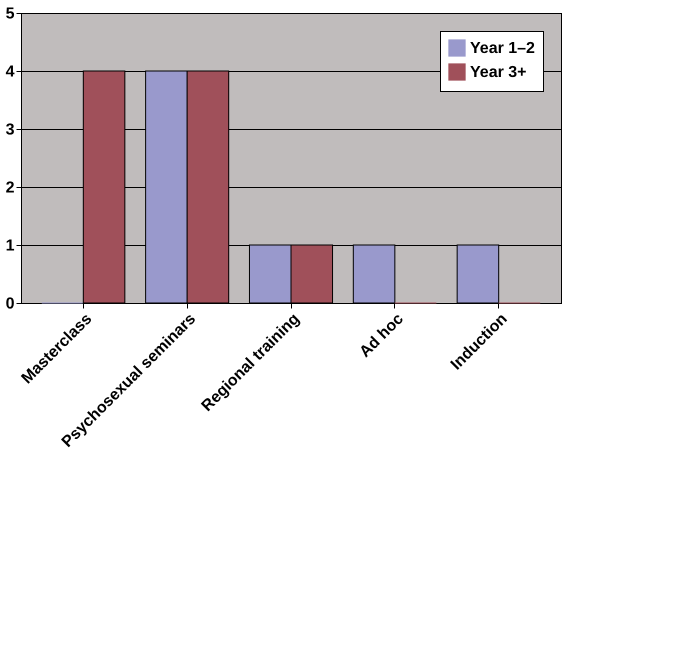 Image resolution: width=681 pixels, height=666 pixels. Describe the element at coordinates (10, 14) in the screenshot. I see `y-tick-label: 5` at that location.